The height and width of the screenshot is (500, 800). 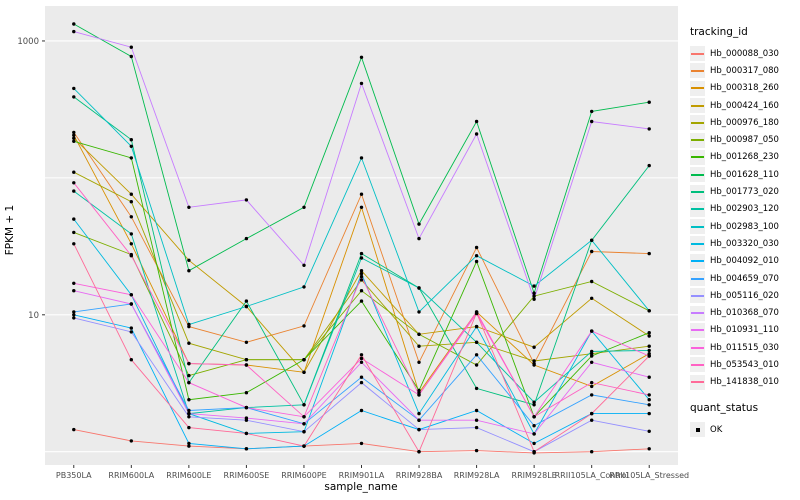 What do you see at coordinates (649, 475) in the screenshot?
I see `x-tick-label: RRII105LA_Stressed` at bounding box center [649, 475].